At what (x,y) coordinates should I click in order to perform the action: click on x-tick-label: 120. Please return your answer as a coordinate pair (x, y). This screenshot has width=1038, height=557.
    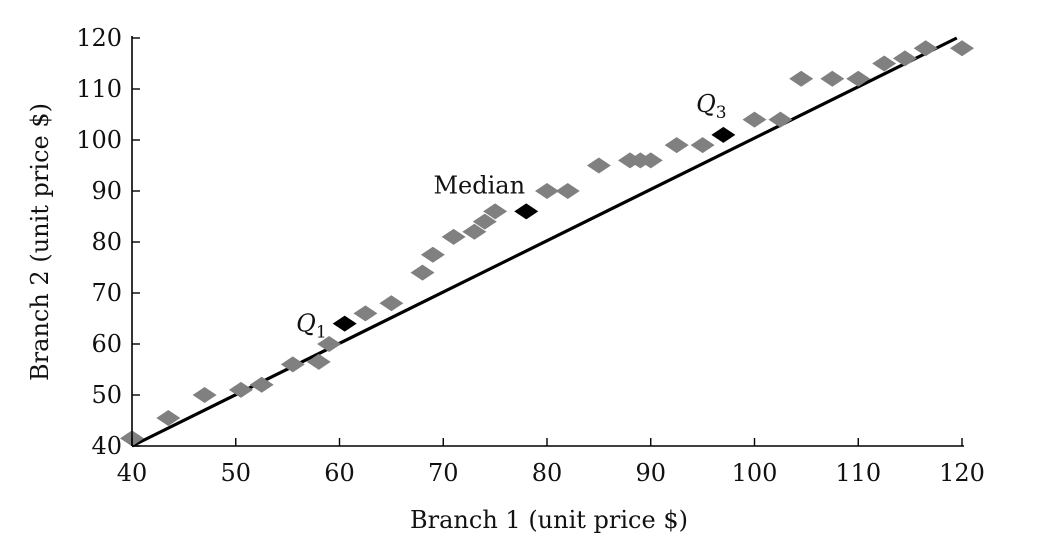
    Looking at the image, I should click on (962, 473).